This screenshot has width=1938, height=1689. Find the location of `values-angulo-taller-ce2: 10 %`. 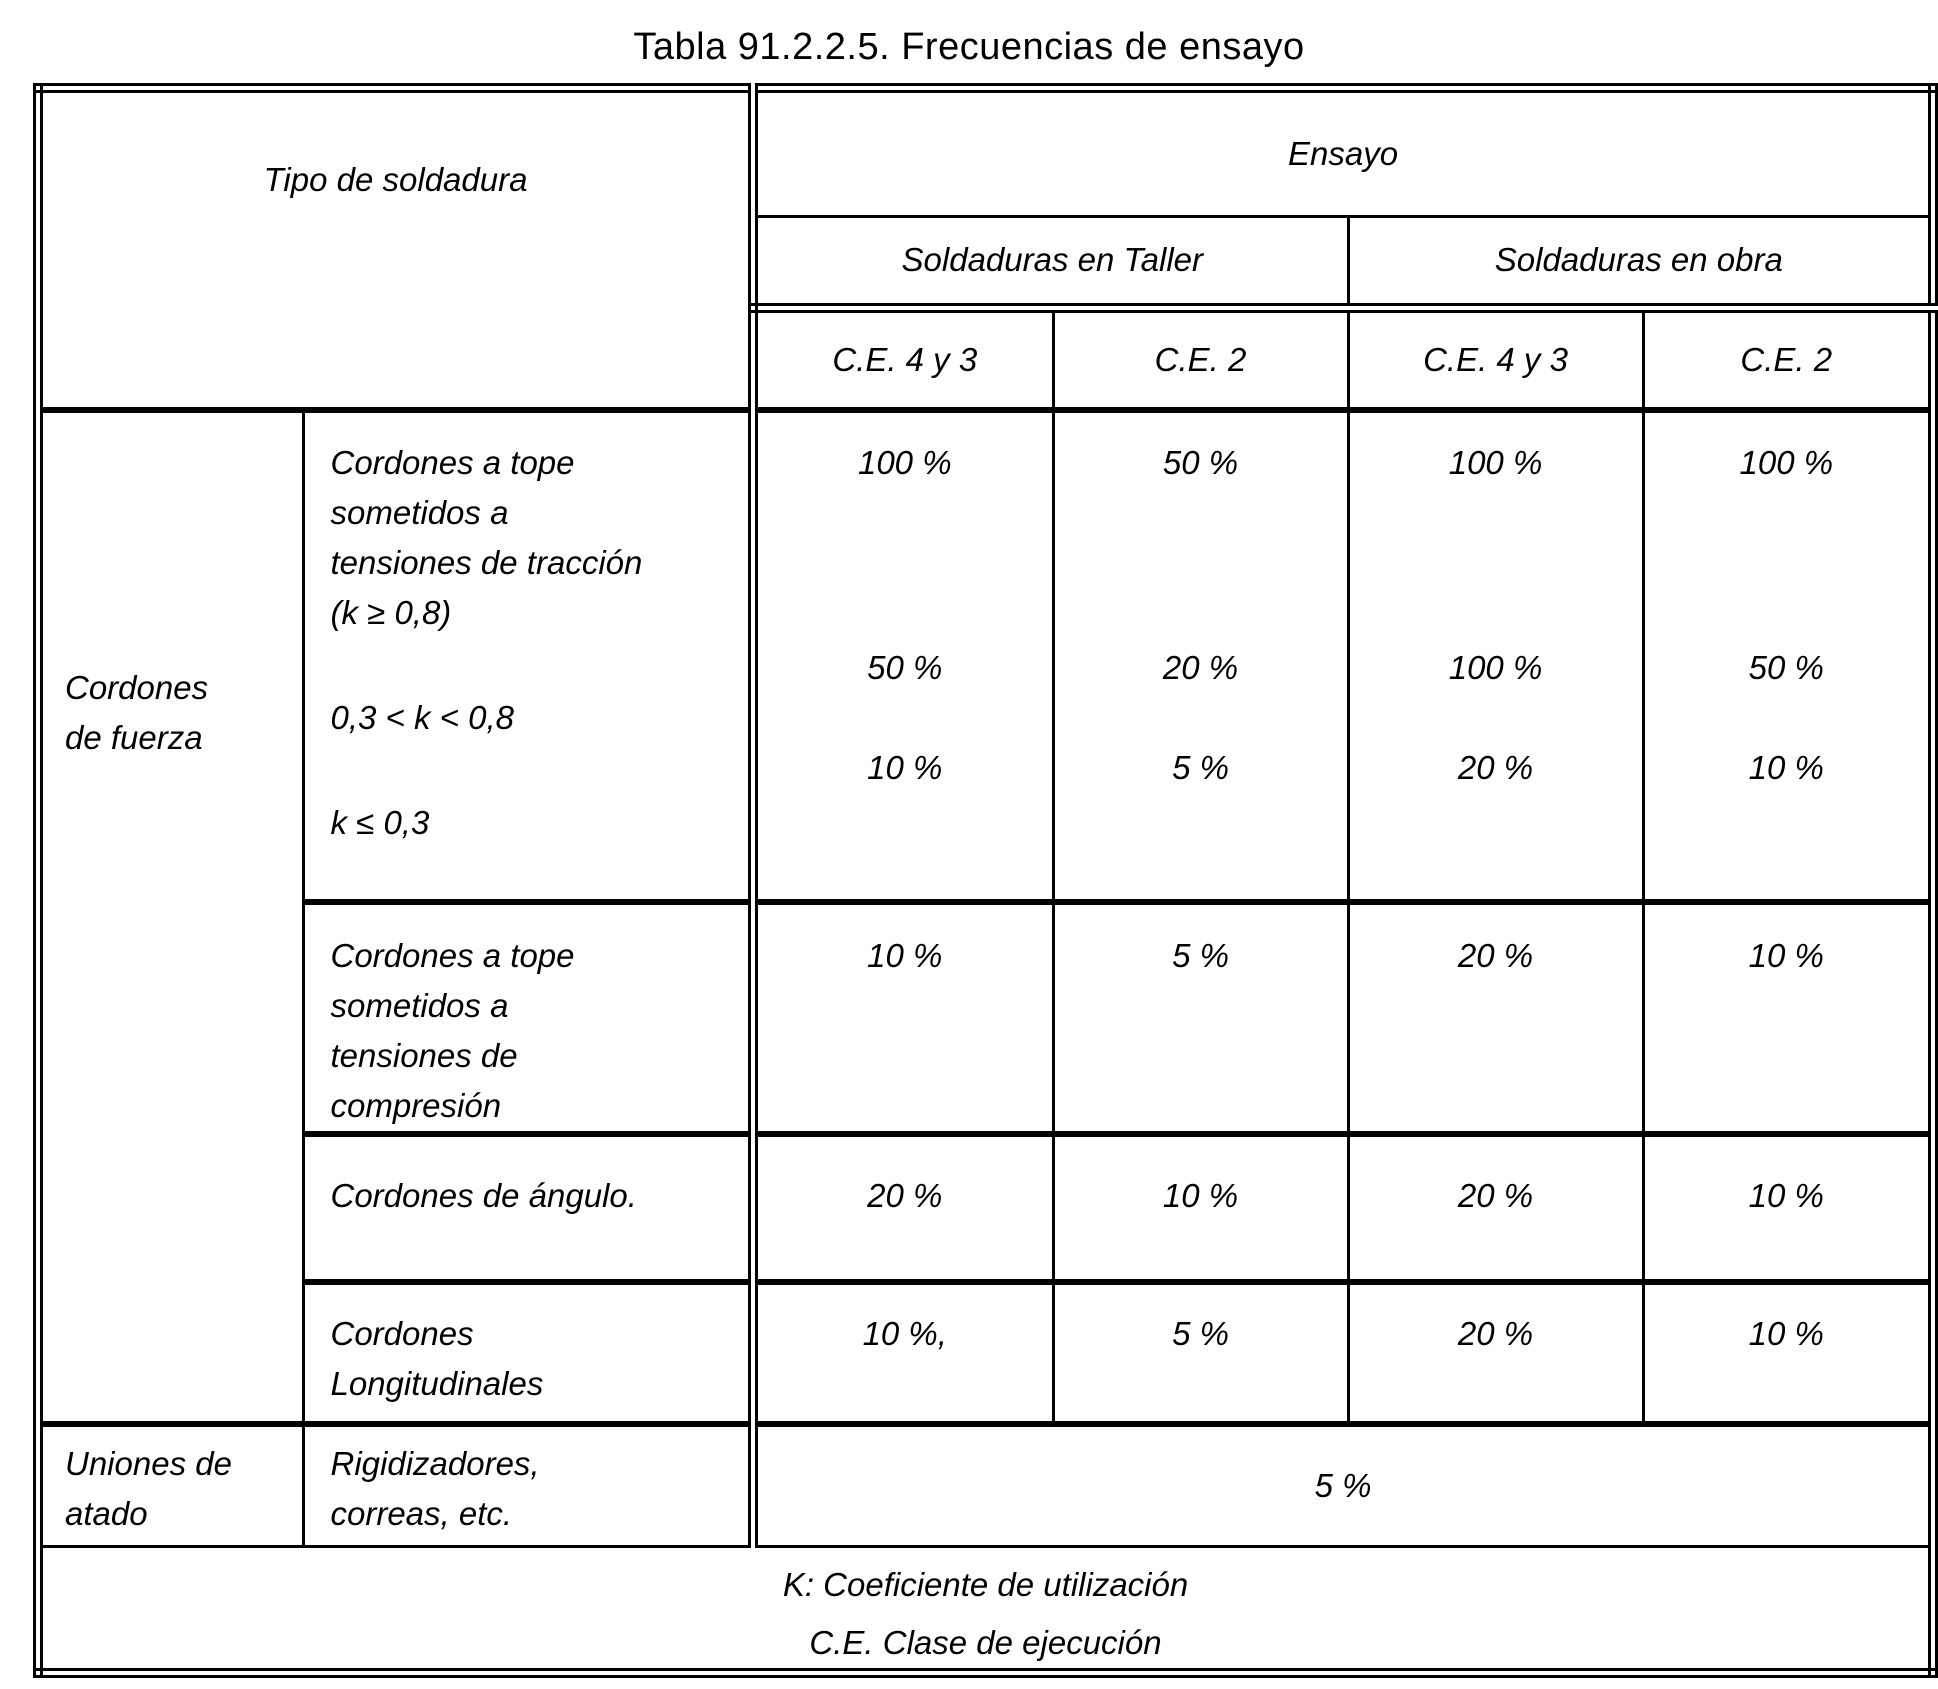

values-angulo-taller-ce2: 10 % is located at coordinates (1200, 1208).